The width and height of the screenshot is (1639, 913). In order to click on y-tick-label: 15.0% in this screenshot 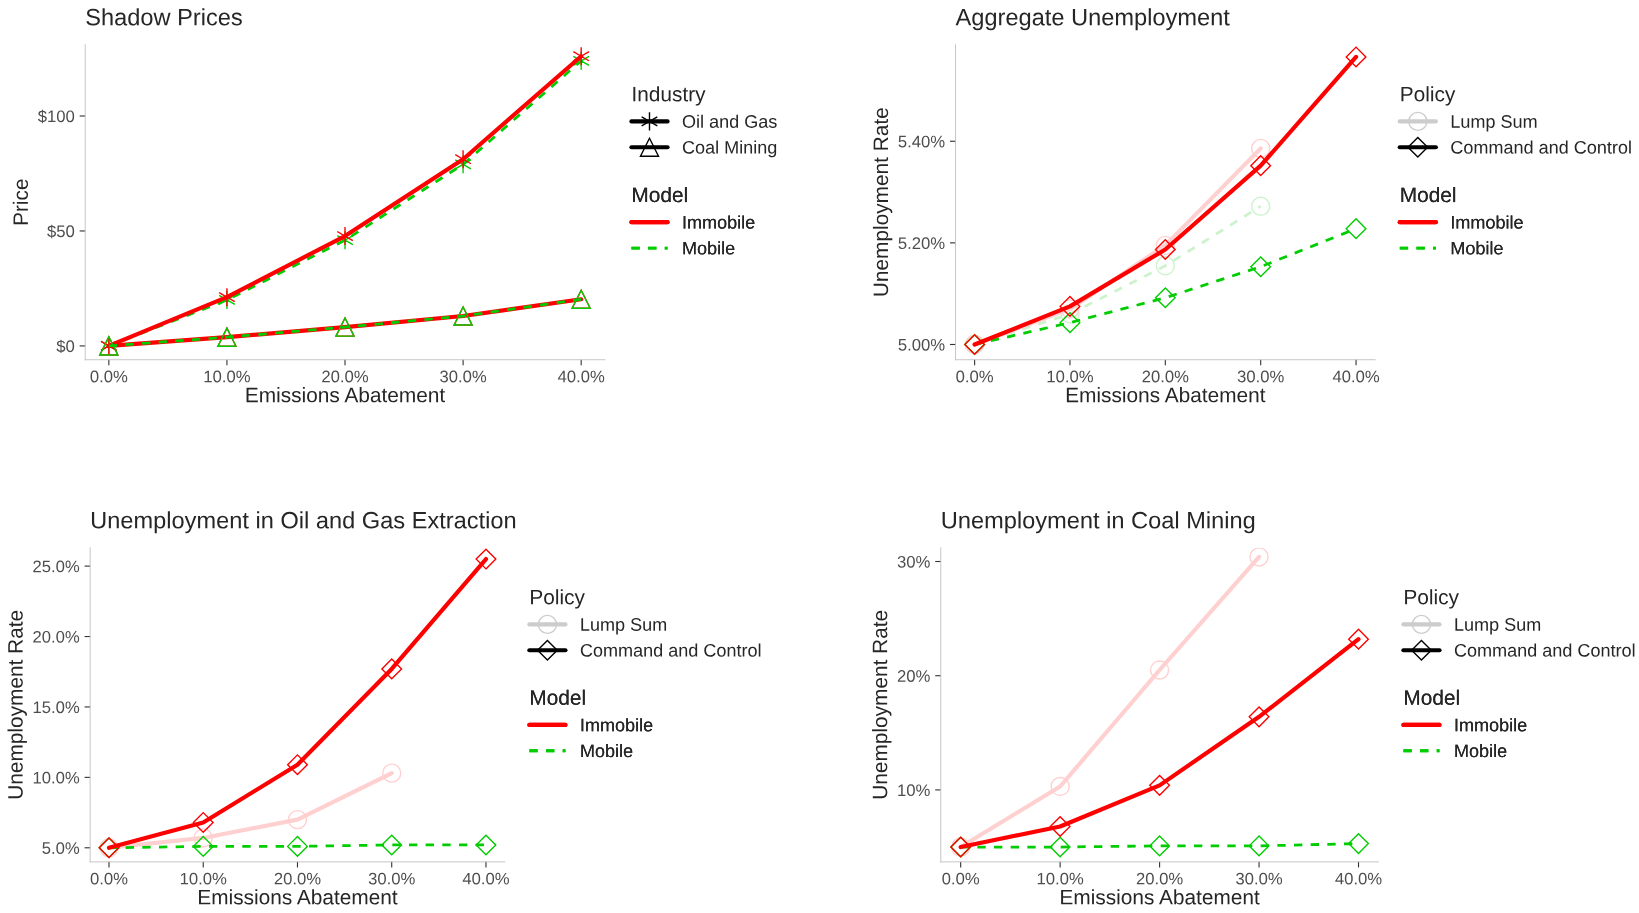, I will do `click(56, 707)`.